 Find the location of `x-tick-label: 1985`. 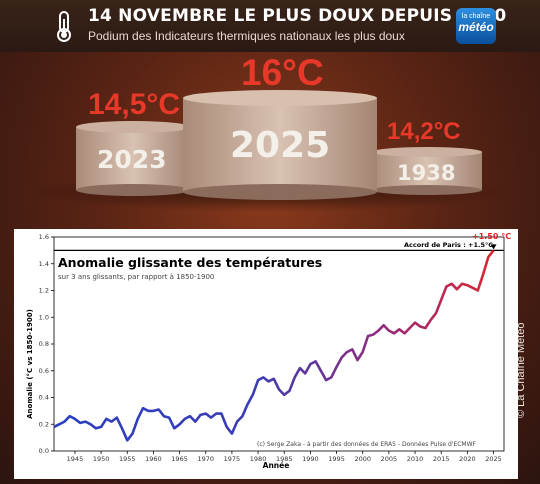

x-tick-label: 1985 is located at coordinates (284, 459).